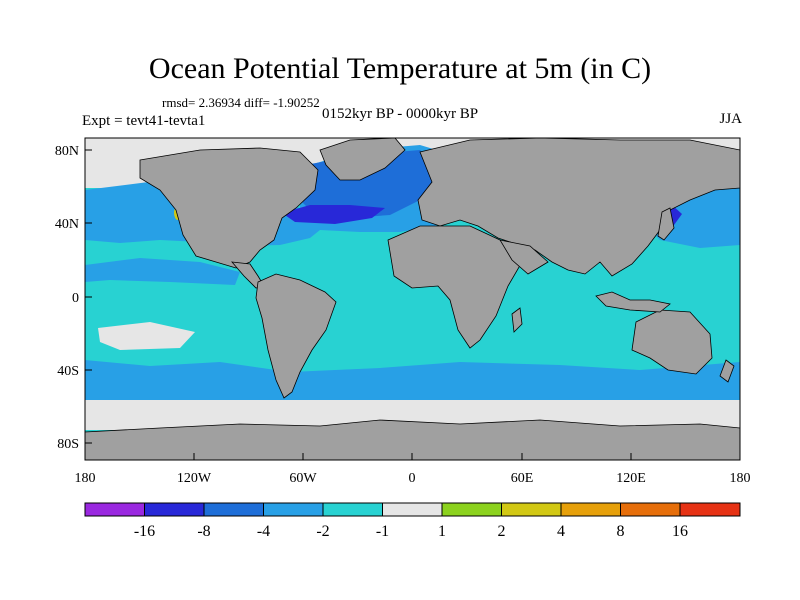  Describe the element at coordinates (241, 102) in the screenshot. I see `rmsd-diff-stats: rmsd= 2.36934 diff= -1.90252` at that location.